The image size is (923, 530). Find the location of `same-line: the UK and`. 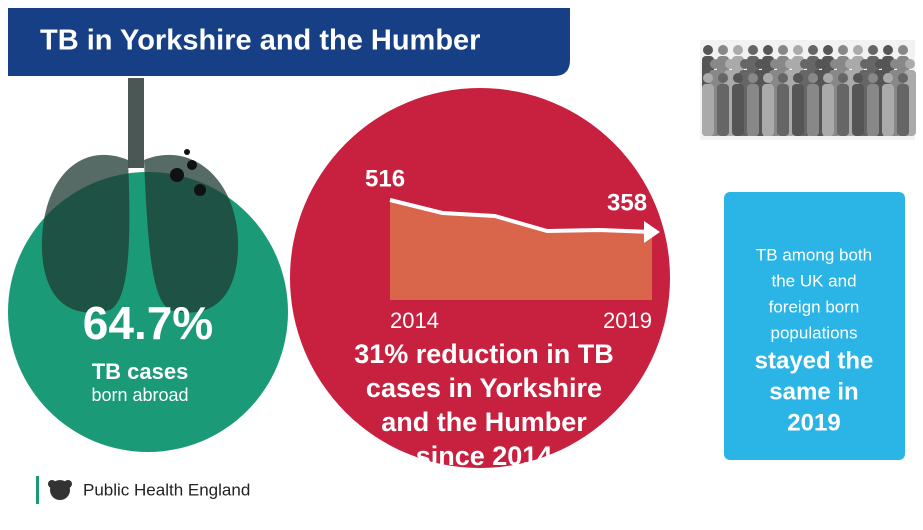

same-line: the UK and is located at coordinates (813, 280).